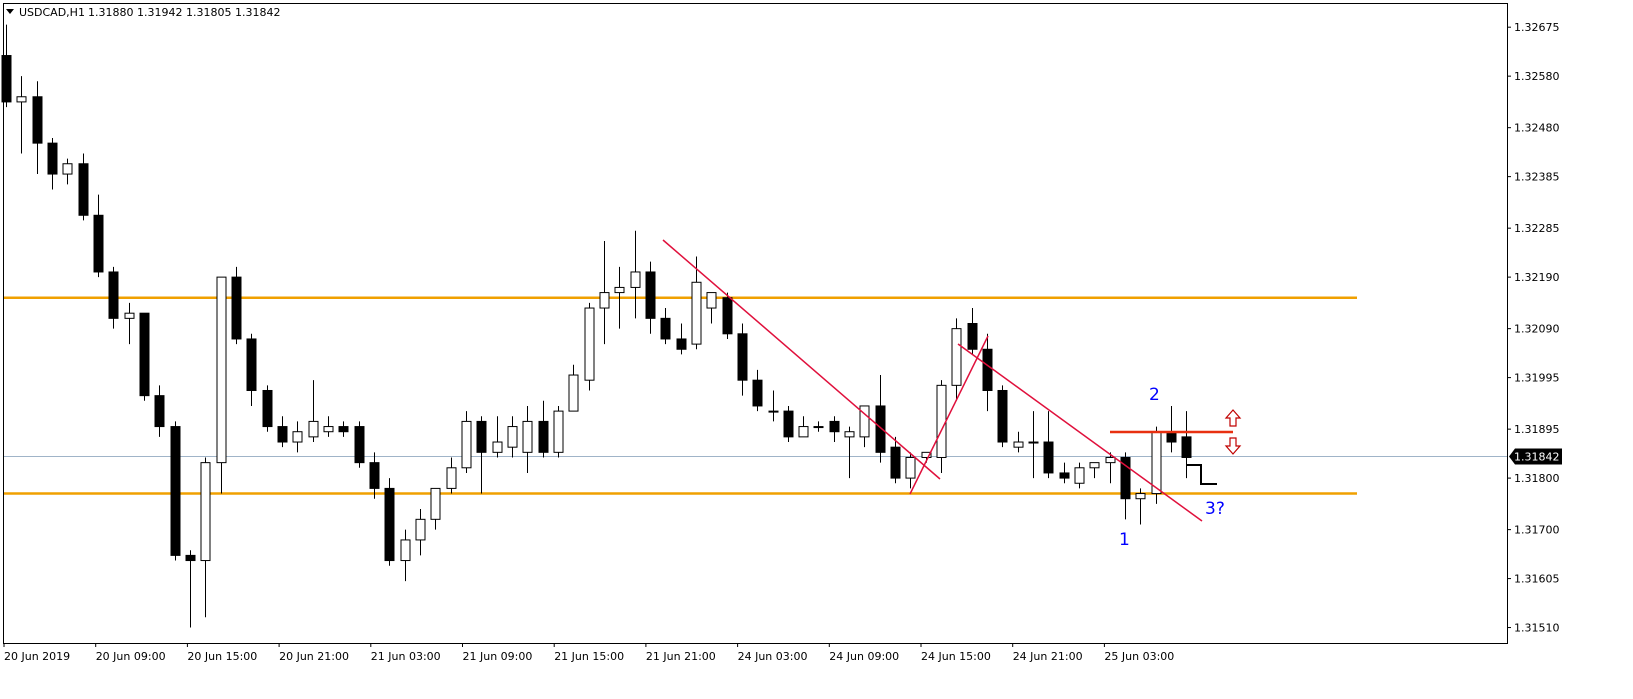  What do you see at coordinates (52, 12) in the screenshot?
I see `symbol-label: USDCAD,H1` at bounding box center [52, 12].